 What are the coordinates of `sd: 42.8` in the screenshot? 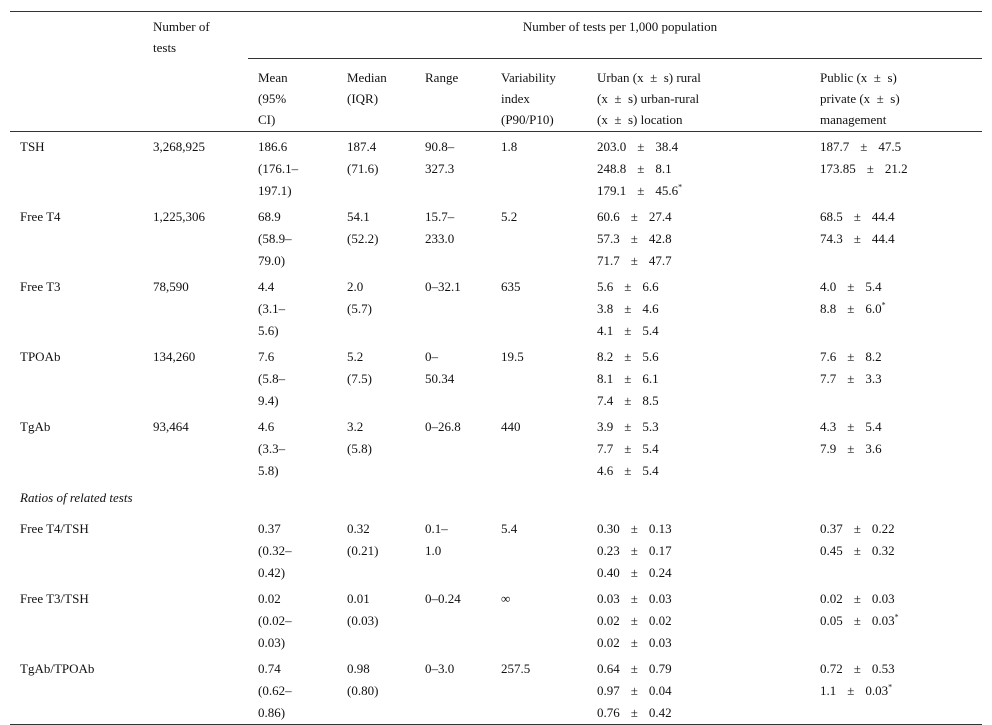 It's located at (660, 238).